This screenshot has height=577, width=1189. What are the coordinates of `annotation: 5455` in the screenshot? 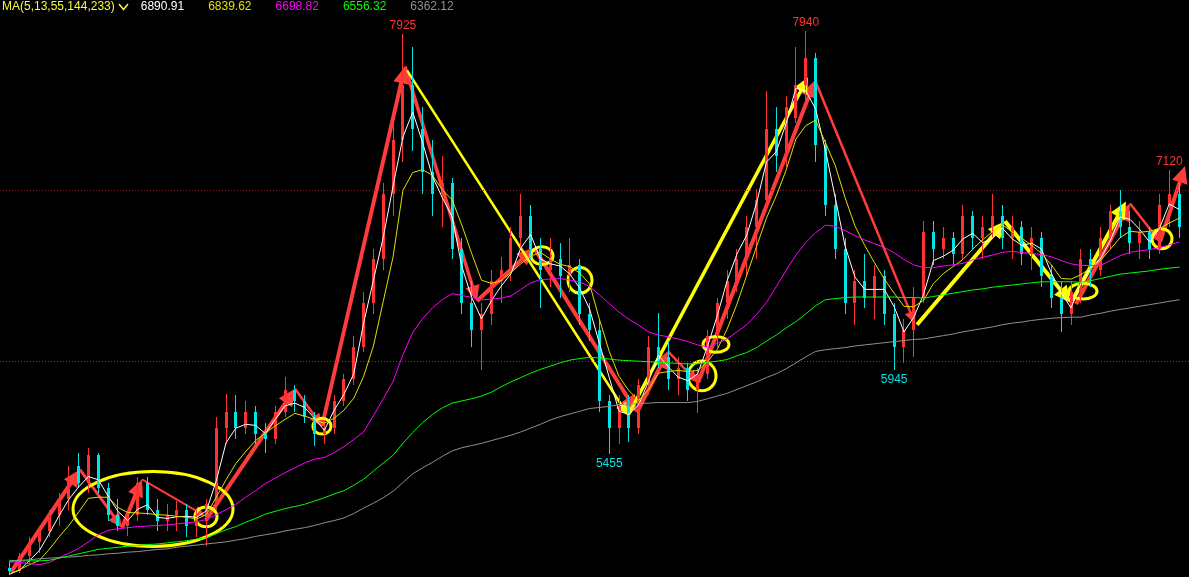 It's located at (609, 462).